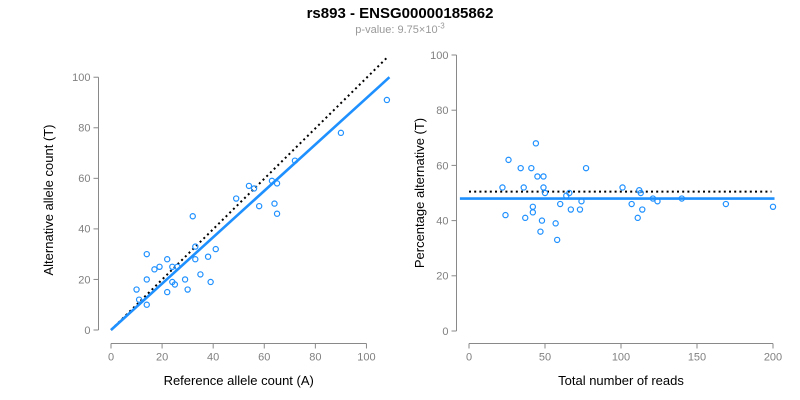 This screenshot has height=400, width=800. What do you see at coordinates (396, 30) in the screenshot?
I see `pvalue-text: p-value: 9.75×10` at bounding box center [396, 30].